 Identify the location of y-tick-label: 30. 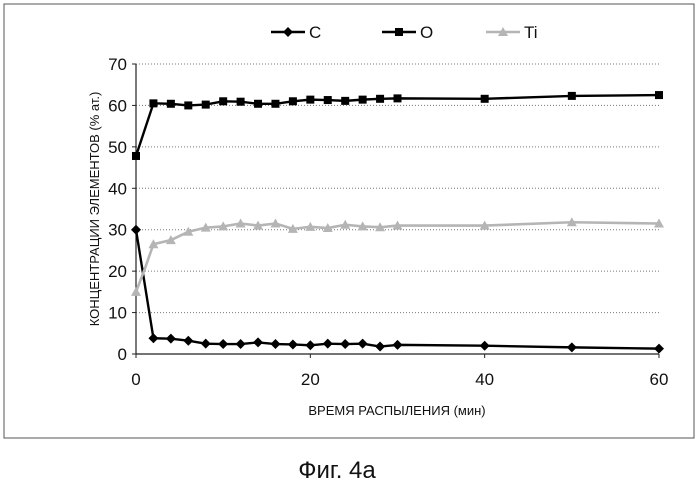
(117, 230).